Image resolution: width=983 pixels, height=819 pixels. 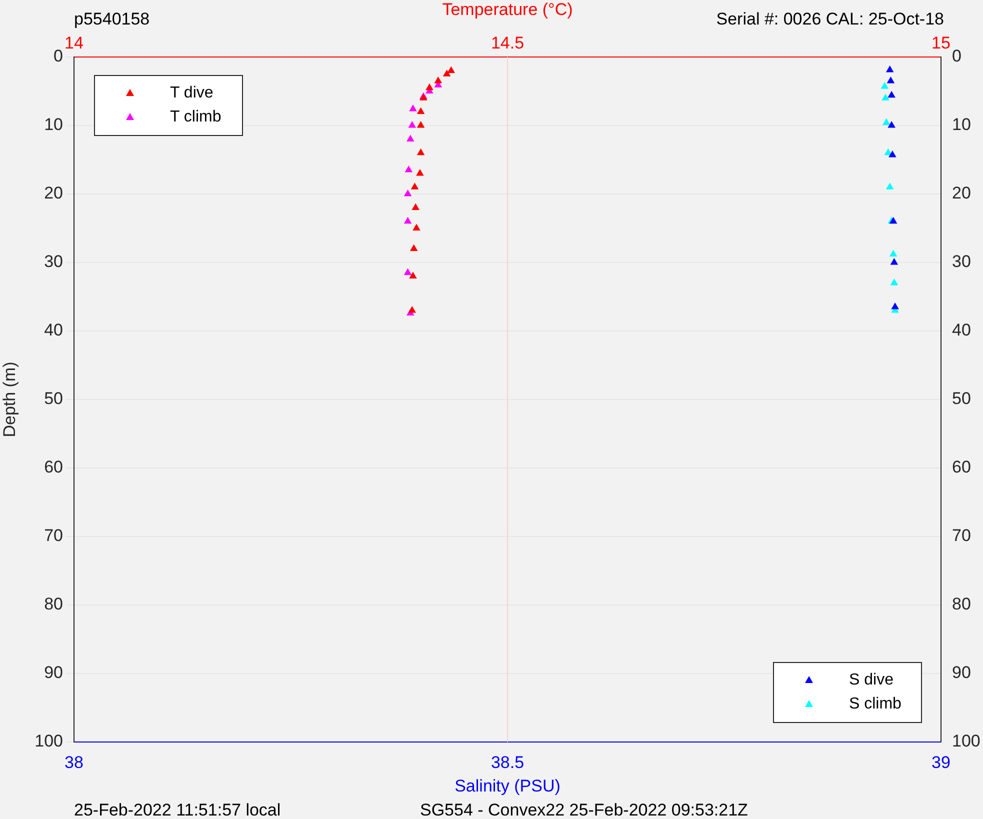 What do you see at coordinates (961, 672) in the screenshot?
I see `y2-tick-label: 90` at bounding box center [961, 672].